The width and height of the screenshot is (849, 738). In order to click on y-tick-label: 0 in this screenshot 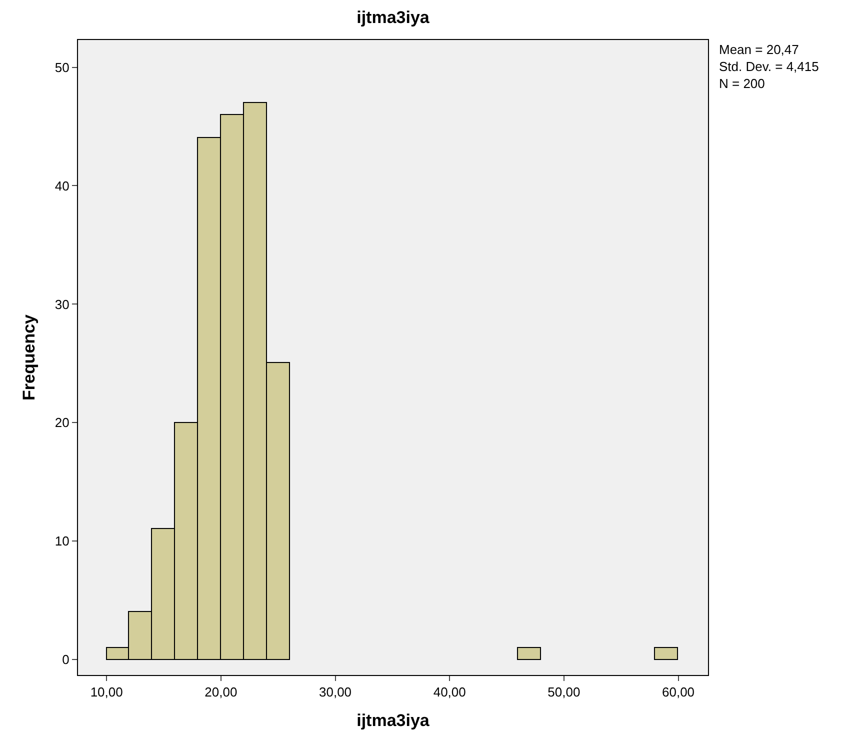, I will do `click(66, 660)`.